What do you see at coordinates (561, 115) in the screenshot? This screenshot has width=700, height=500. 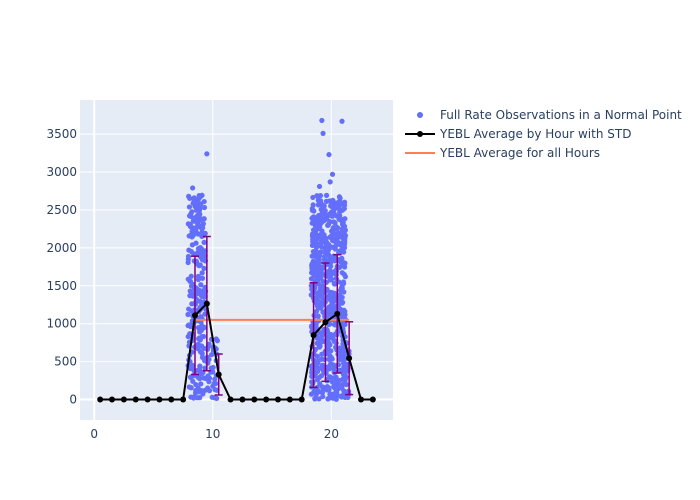 I see `legend-label: Full Rate Observations in a Normal Point` at bounding box center [561, 115].